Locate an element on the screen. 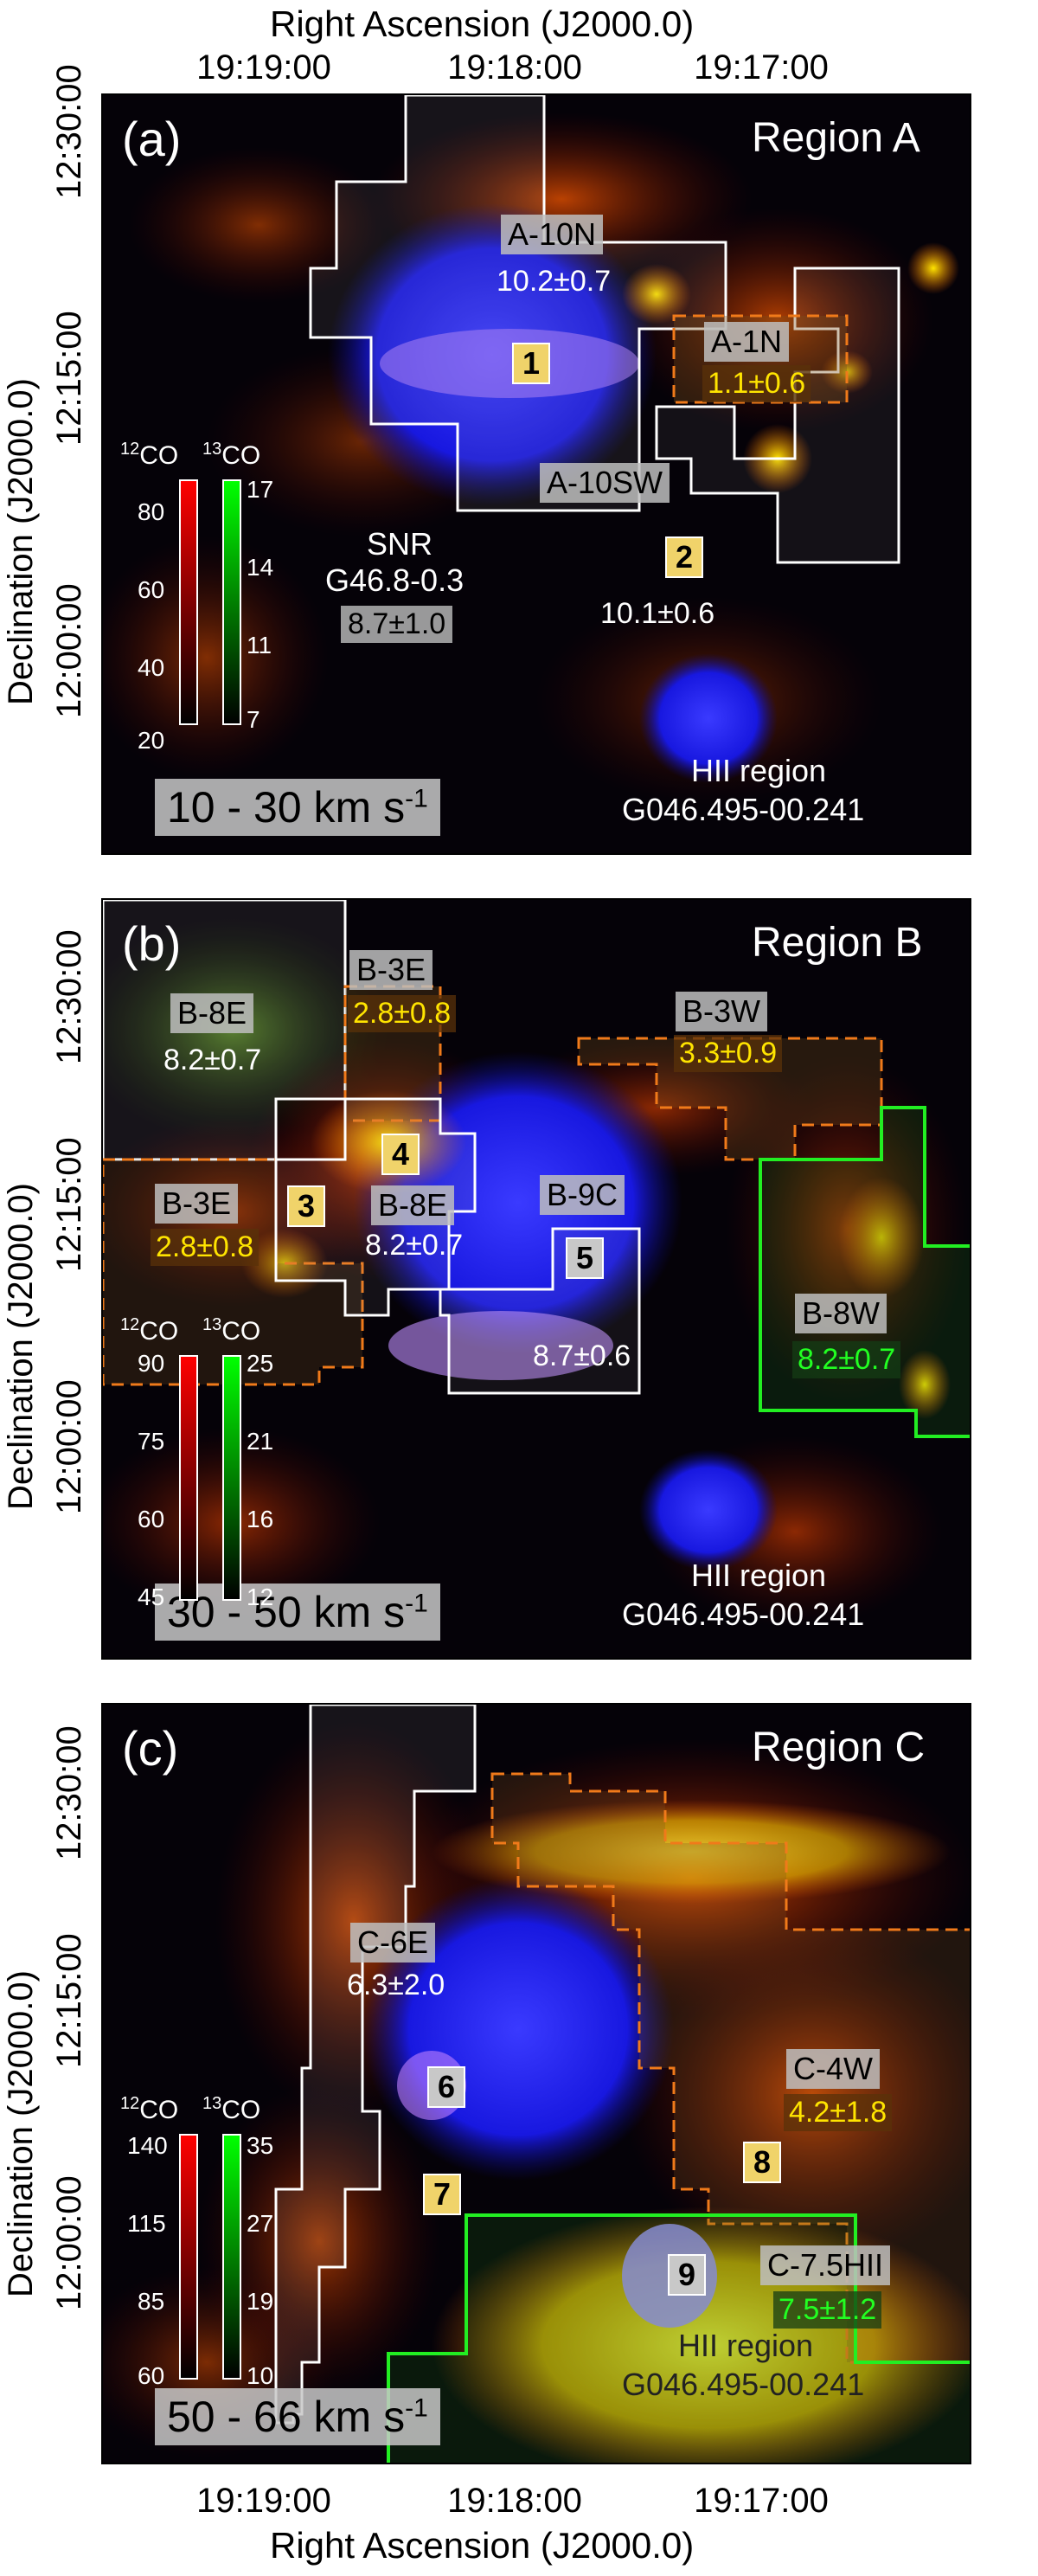 The width and height of the screenshot is (1038, 2576). position-marker-6: 6 is located at coordinates (446, 2087).